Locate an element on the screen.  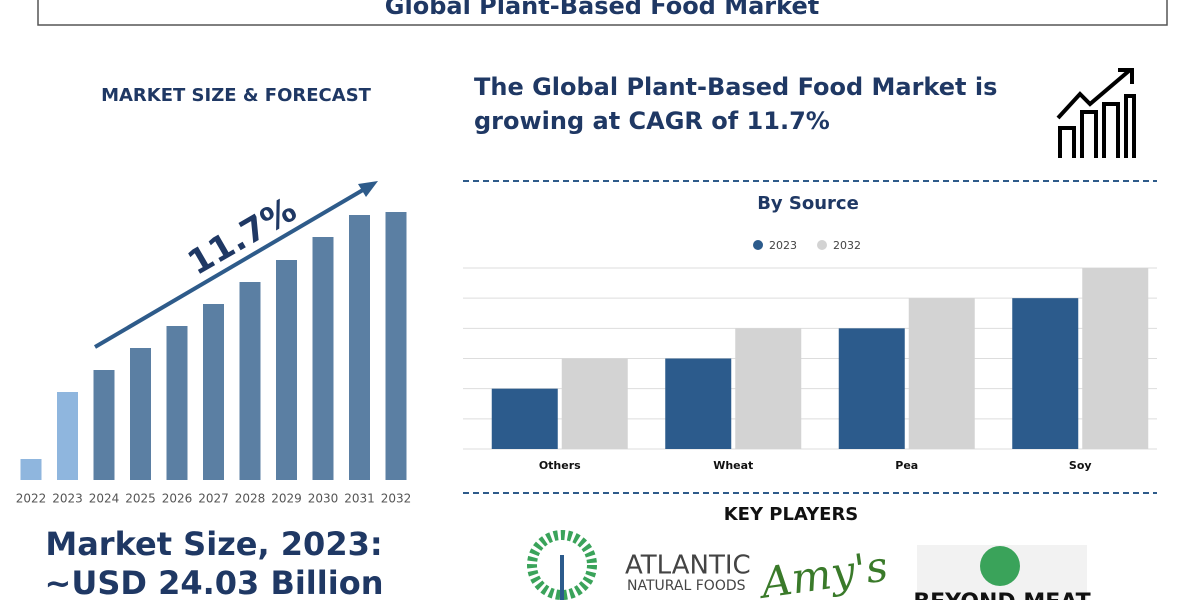
logo-text: NATURAL FOODS is located at coordinates (686, 586).